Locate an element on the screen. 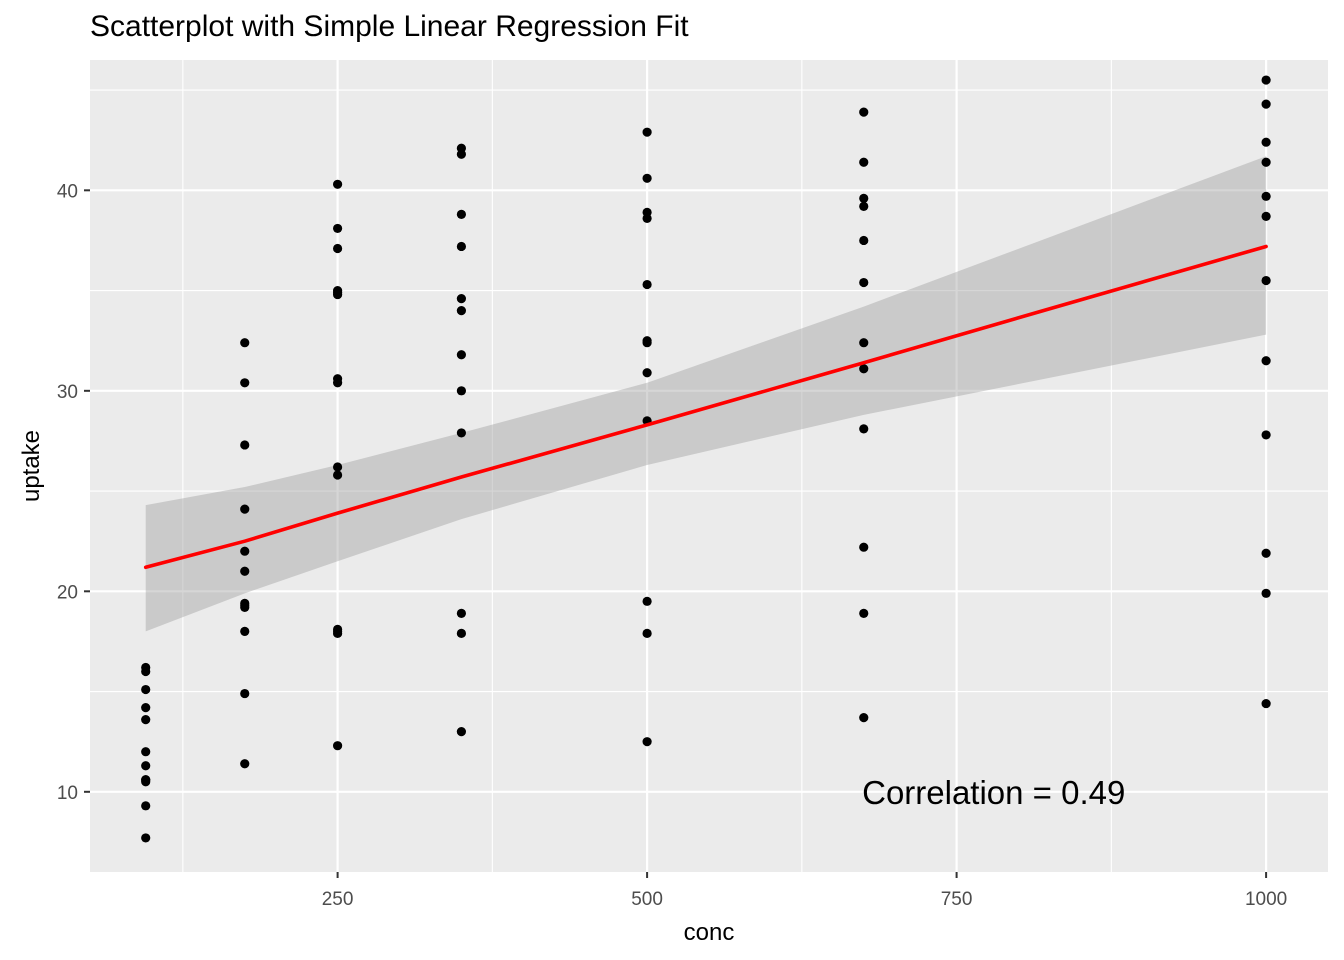  y-axis-label: uptake is located at coordinates (31, 466).